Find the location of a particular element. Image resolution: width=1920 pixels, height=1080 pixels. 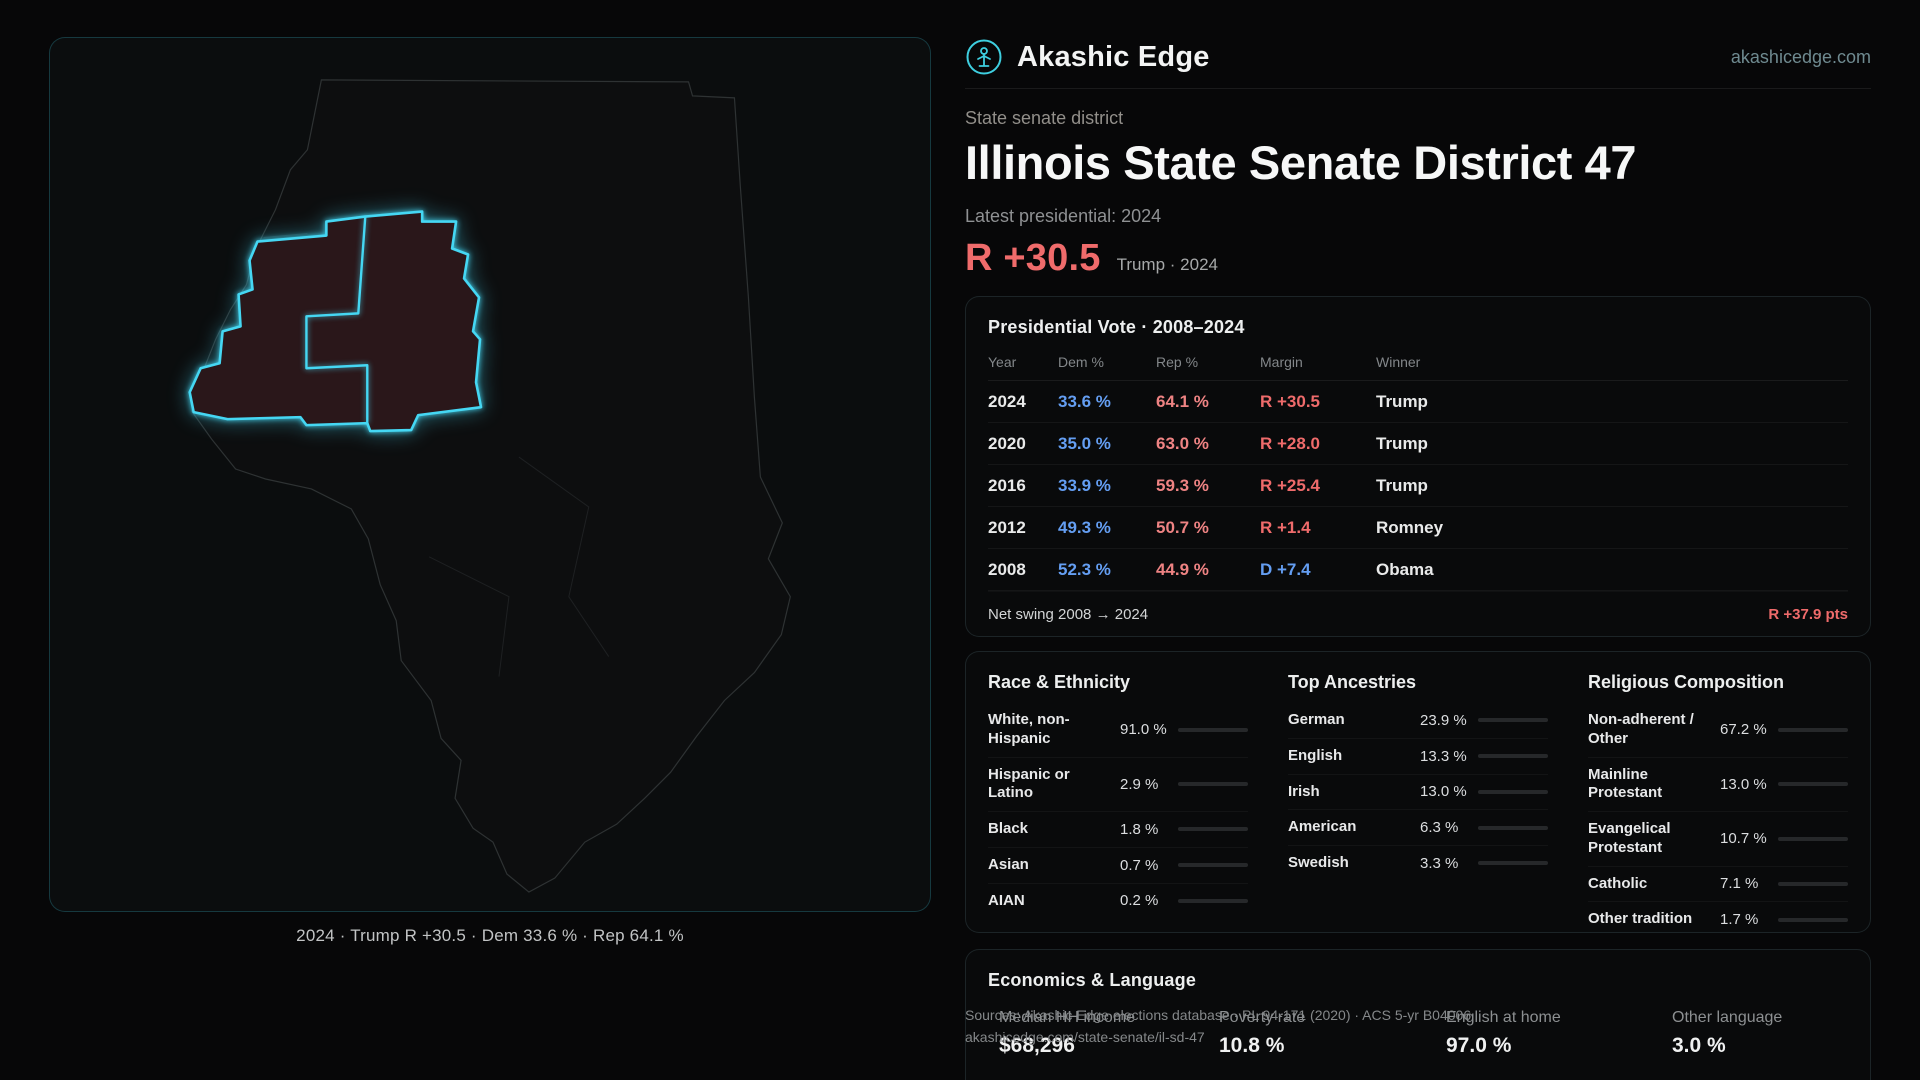

col-margin: Margin is located at coordinates (1281, 362).